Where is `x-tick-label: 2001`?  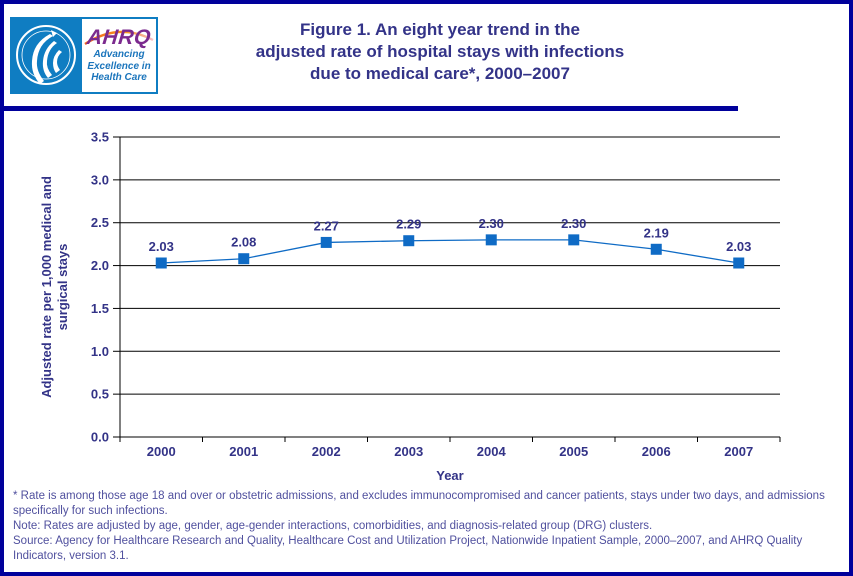 x-tick-label: 2001 is located at coordinates (243, 451).